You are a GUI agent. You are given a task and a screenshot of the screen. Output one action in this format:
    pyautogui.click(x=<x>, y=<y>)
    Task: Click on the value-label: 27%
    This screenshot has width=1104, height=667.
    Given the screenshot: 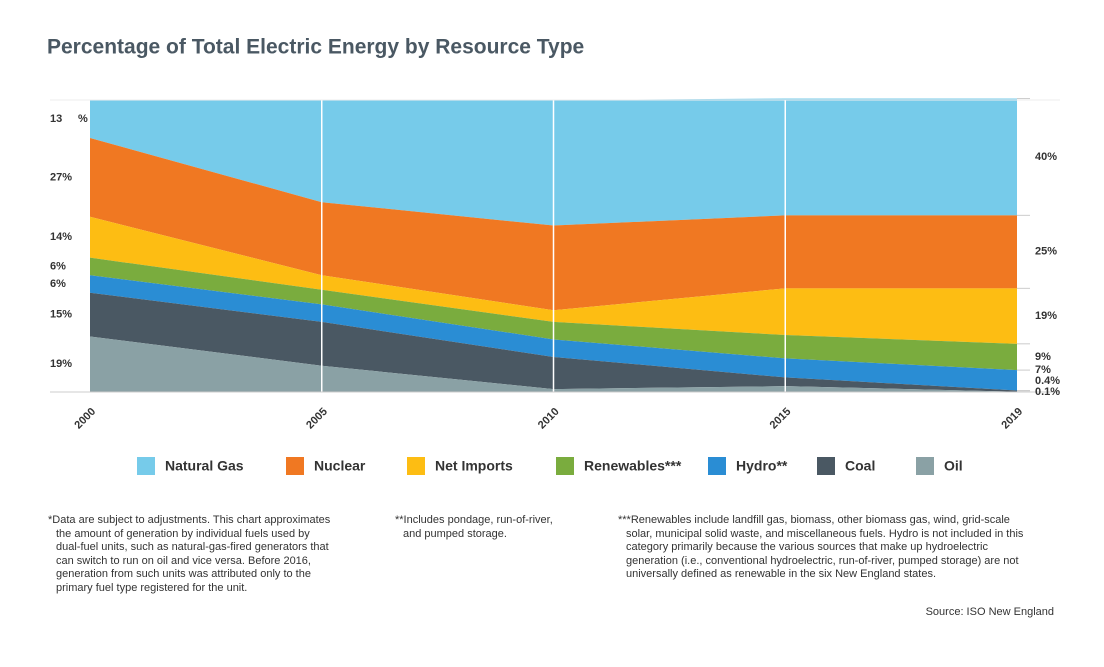 What is the action you would take?
    pyautogui.click(x=61, y=177)
    